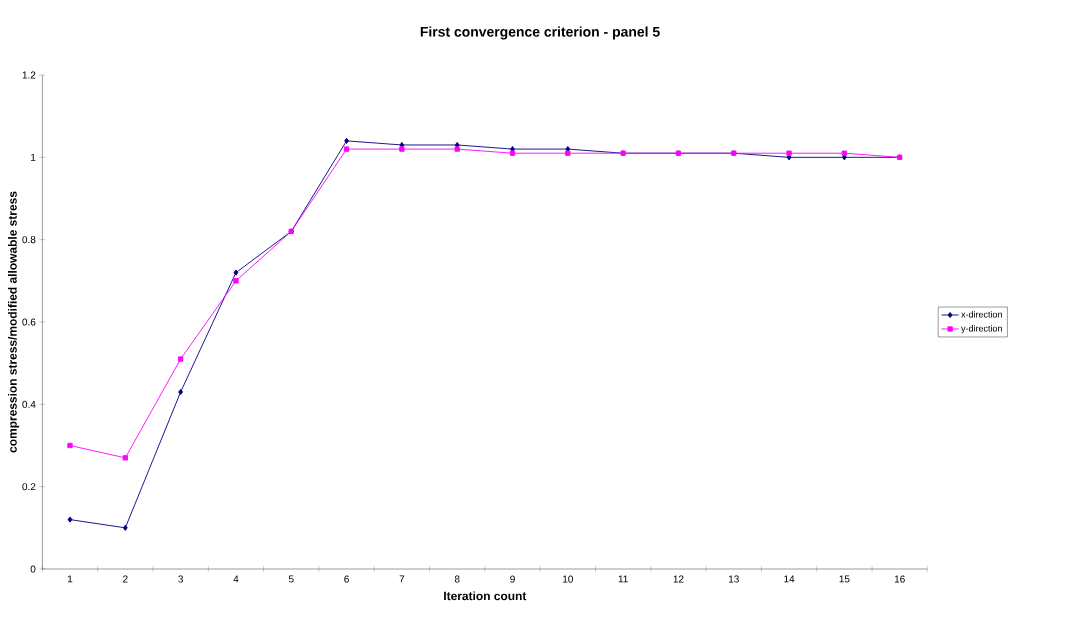 This screenshot has height=633, width=1079. Describe the element at coordinates (789, 579) in the screenshot. I see `x-tick-label: 14` at that location.